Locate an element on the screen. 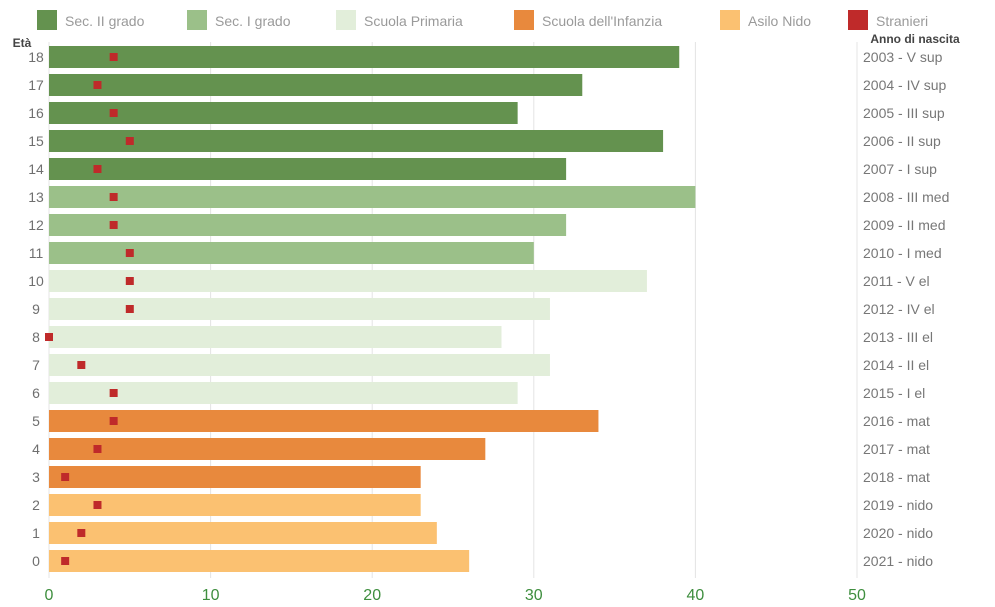  x-tick-label: 10 is located at coordinates (211, 595).